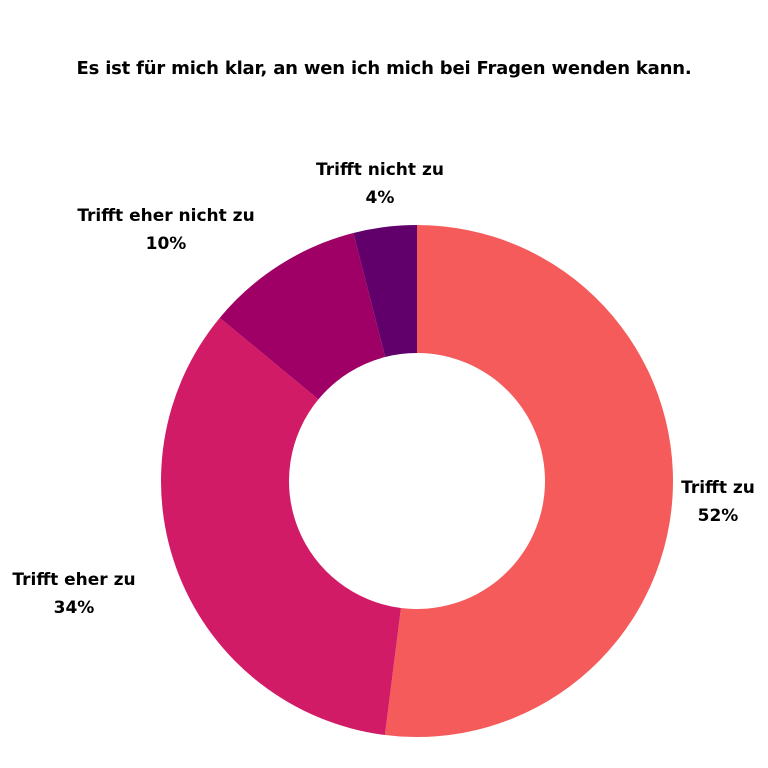  I want to click on slice-label-value: 4%, so click(380, 198).